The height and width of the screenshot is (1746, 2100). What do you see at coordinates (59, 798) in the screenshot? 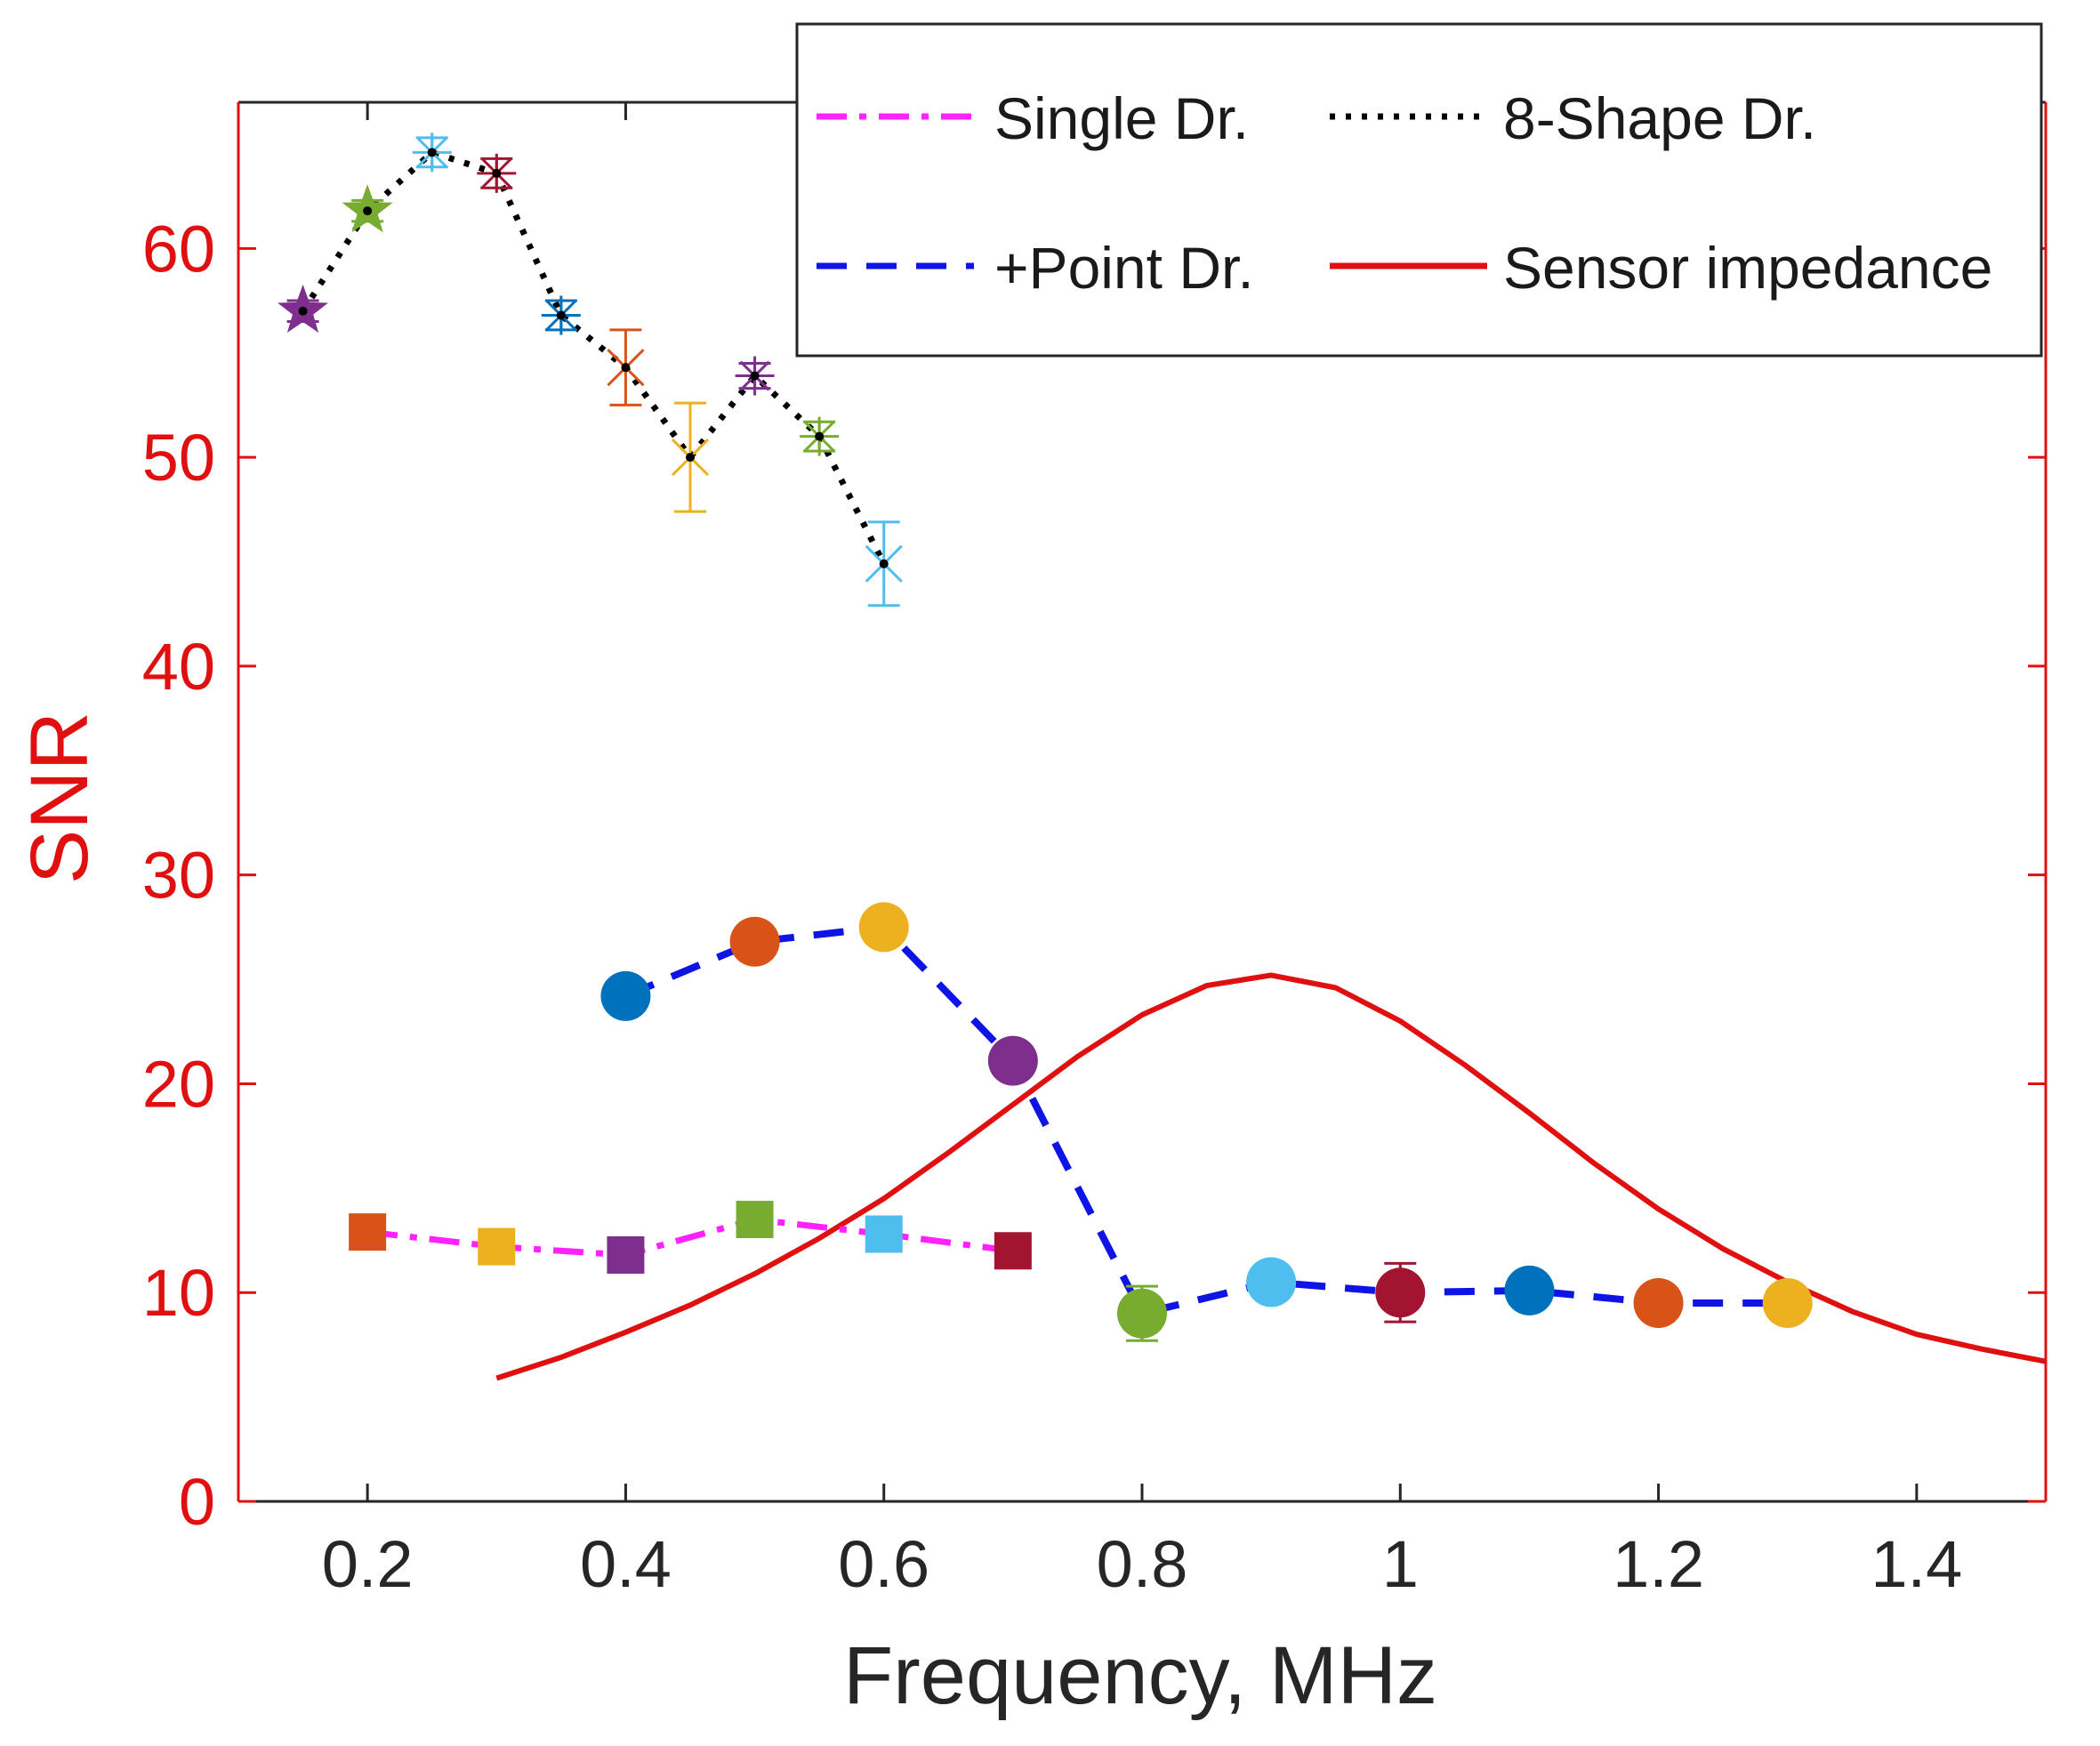
I see `y-axis-title: SNR` at bounding box center [59, 798].